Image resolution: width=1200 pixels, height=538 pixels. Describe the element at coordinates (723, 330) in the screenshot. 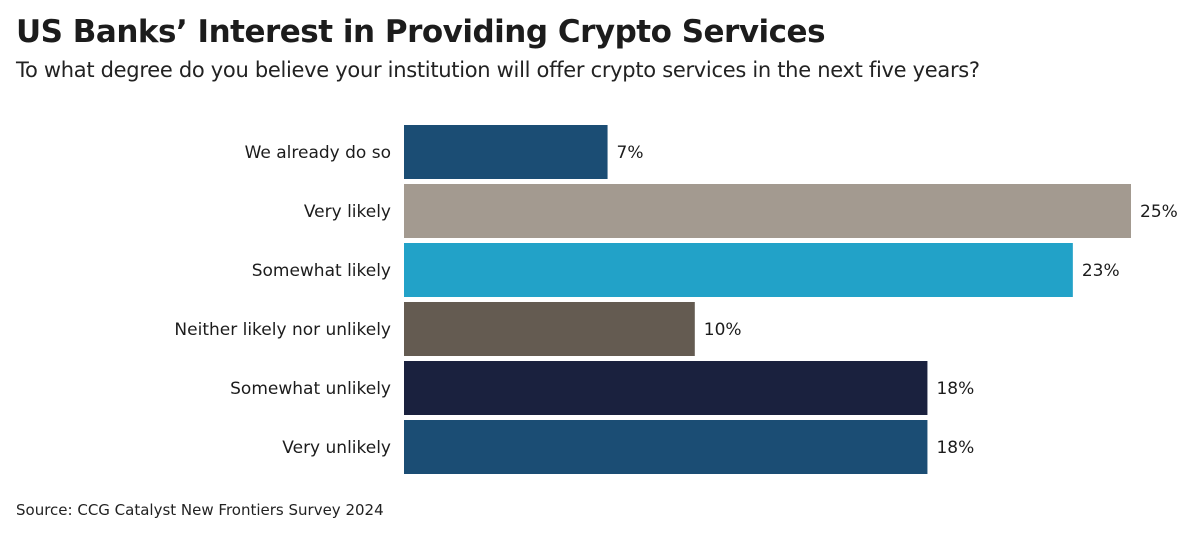

I see `value-label: 10%` at that location.